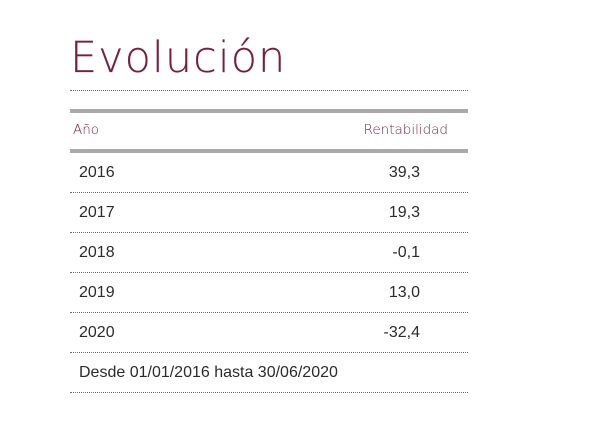 Image resolution: width=591 pixels, height=422 pixels. Describe the element at coordinates (404, 292) in the screenshot. I see `return-cell: 13,0` at that location.